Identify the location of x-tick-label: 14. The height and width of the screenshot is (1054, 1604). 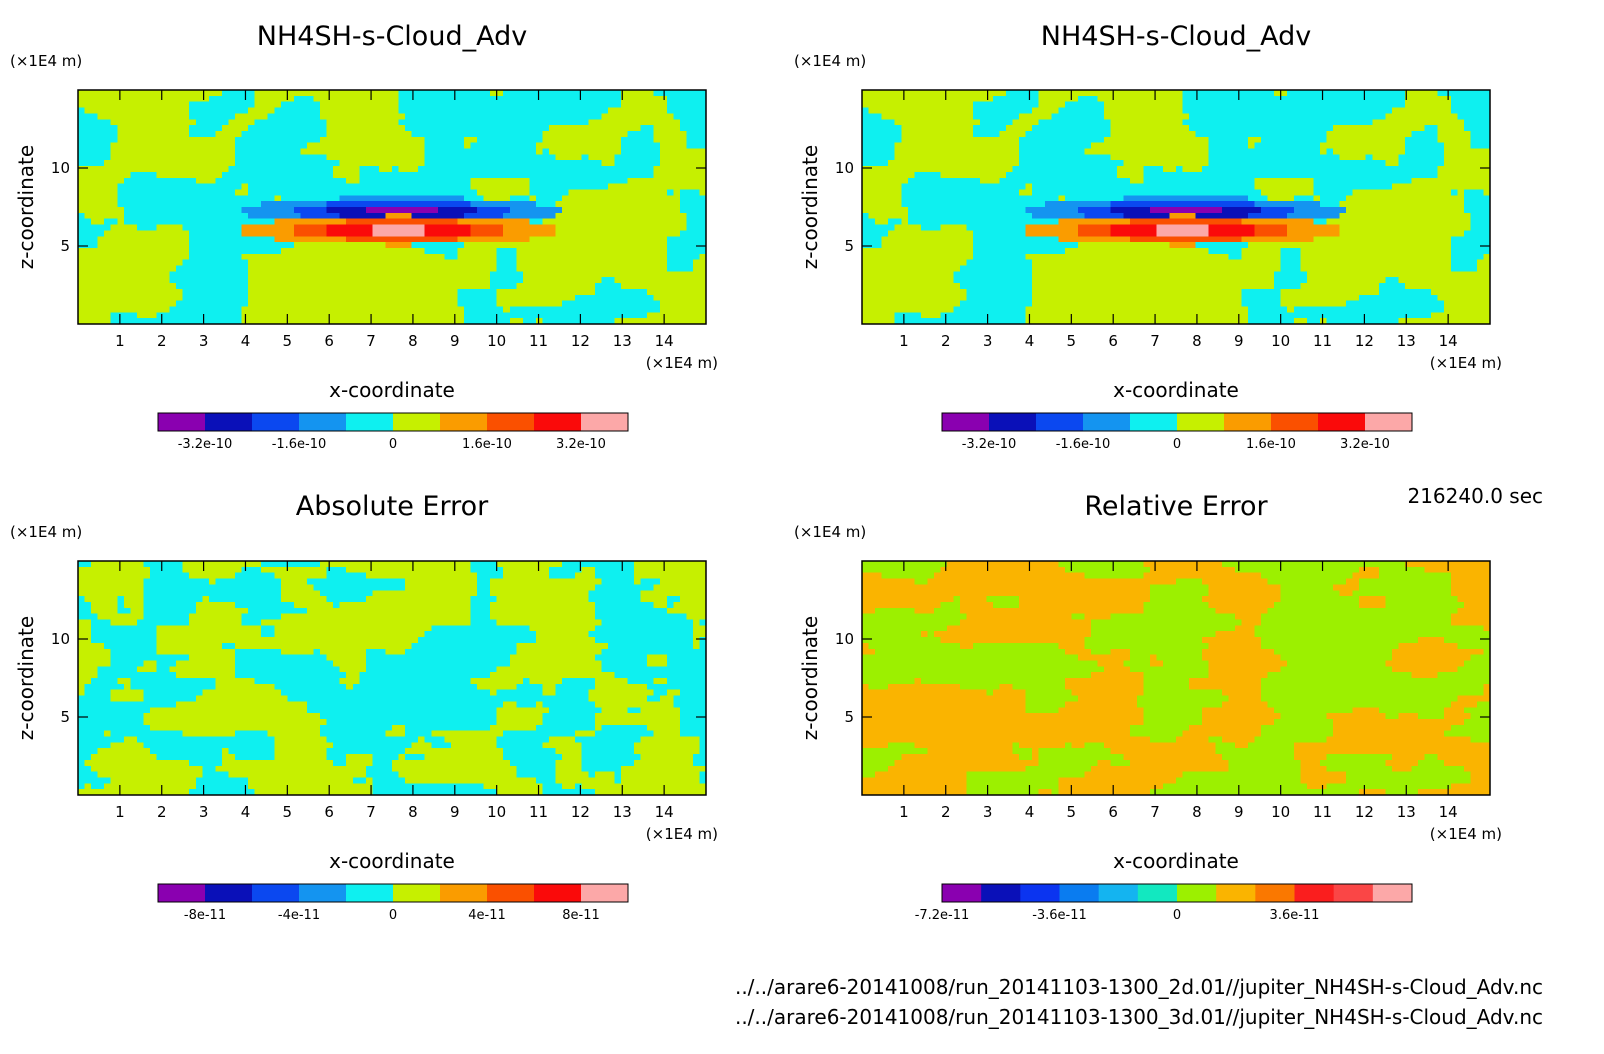
(664, 341).